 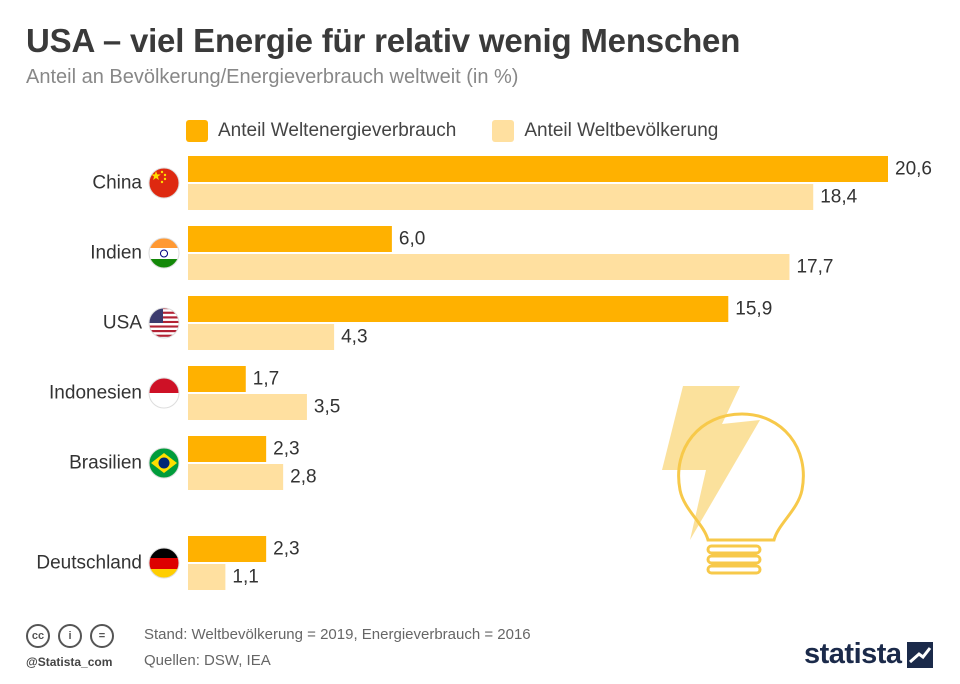 I want to click on nd-icon: =, so click(x=102, y=636).